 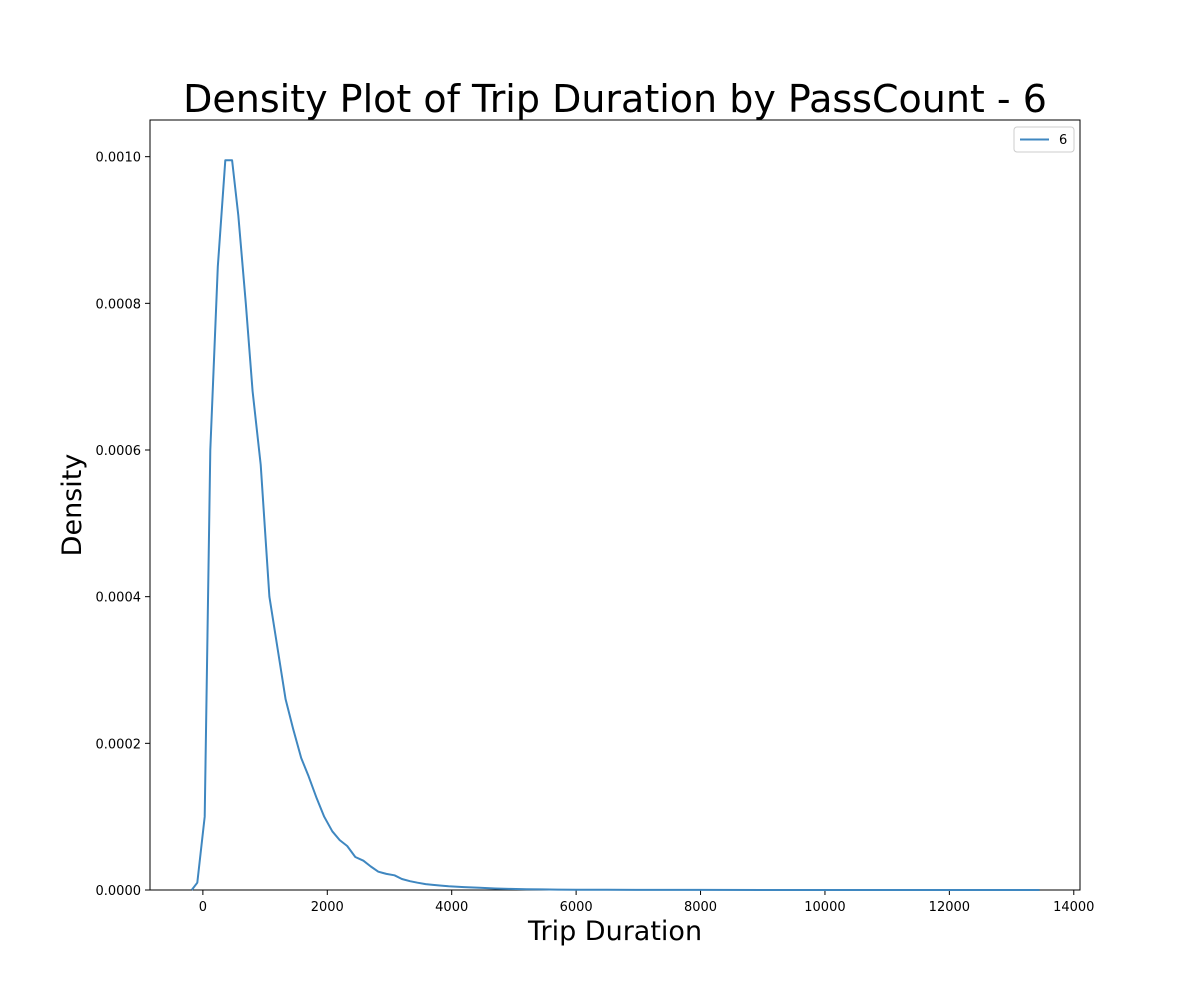 I want to click on x-tick-label: 12000, so click(x=949, y=907).